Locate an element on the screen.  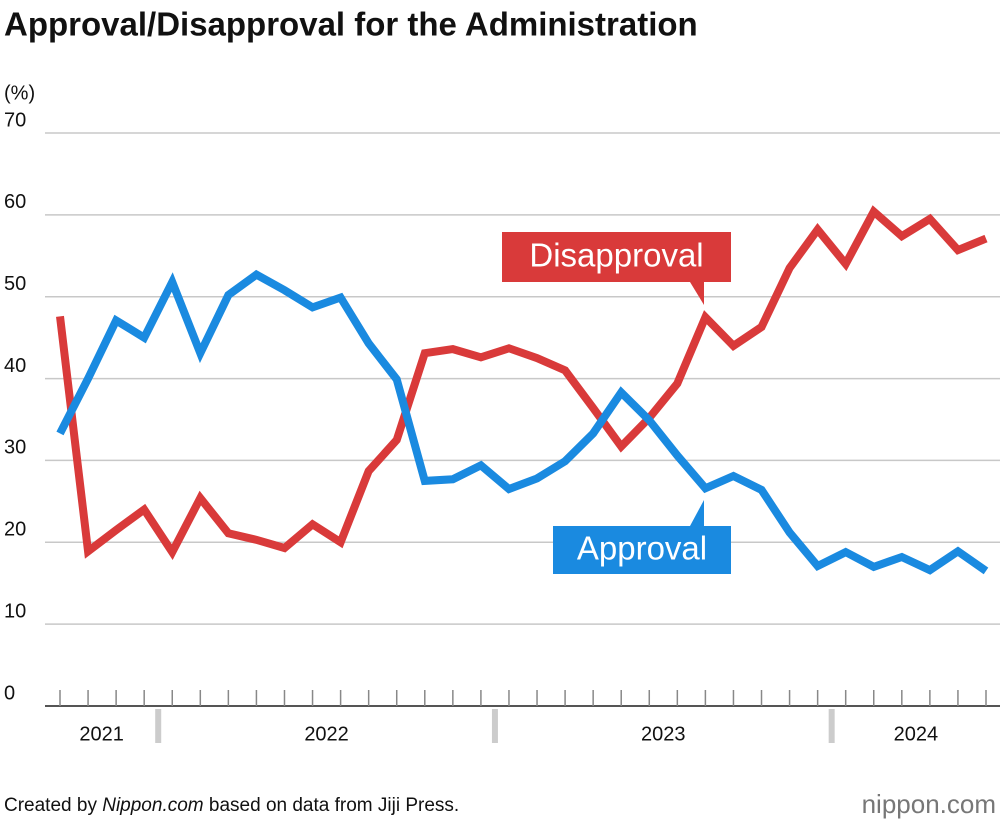
x-group-label: 2022 is located at coordinates (326, 734).